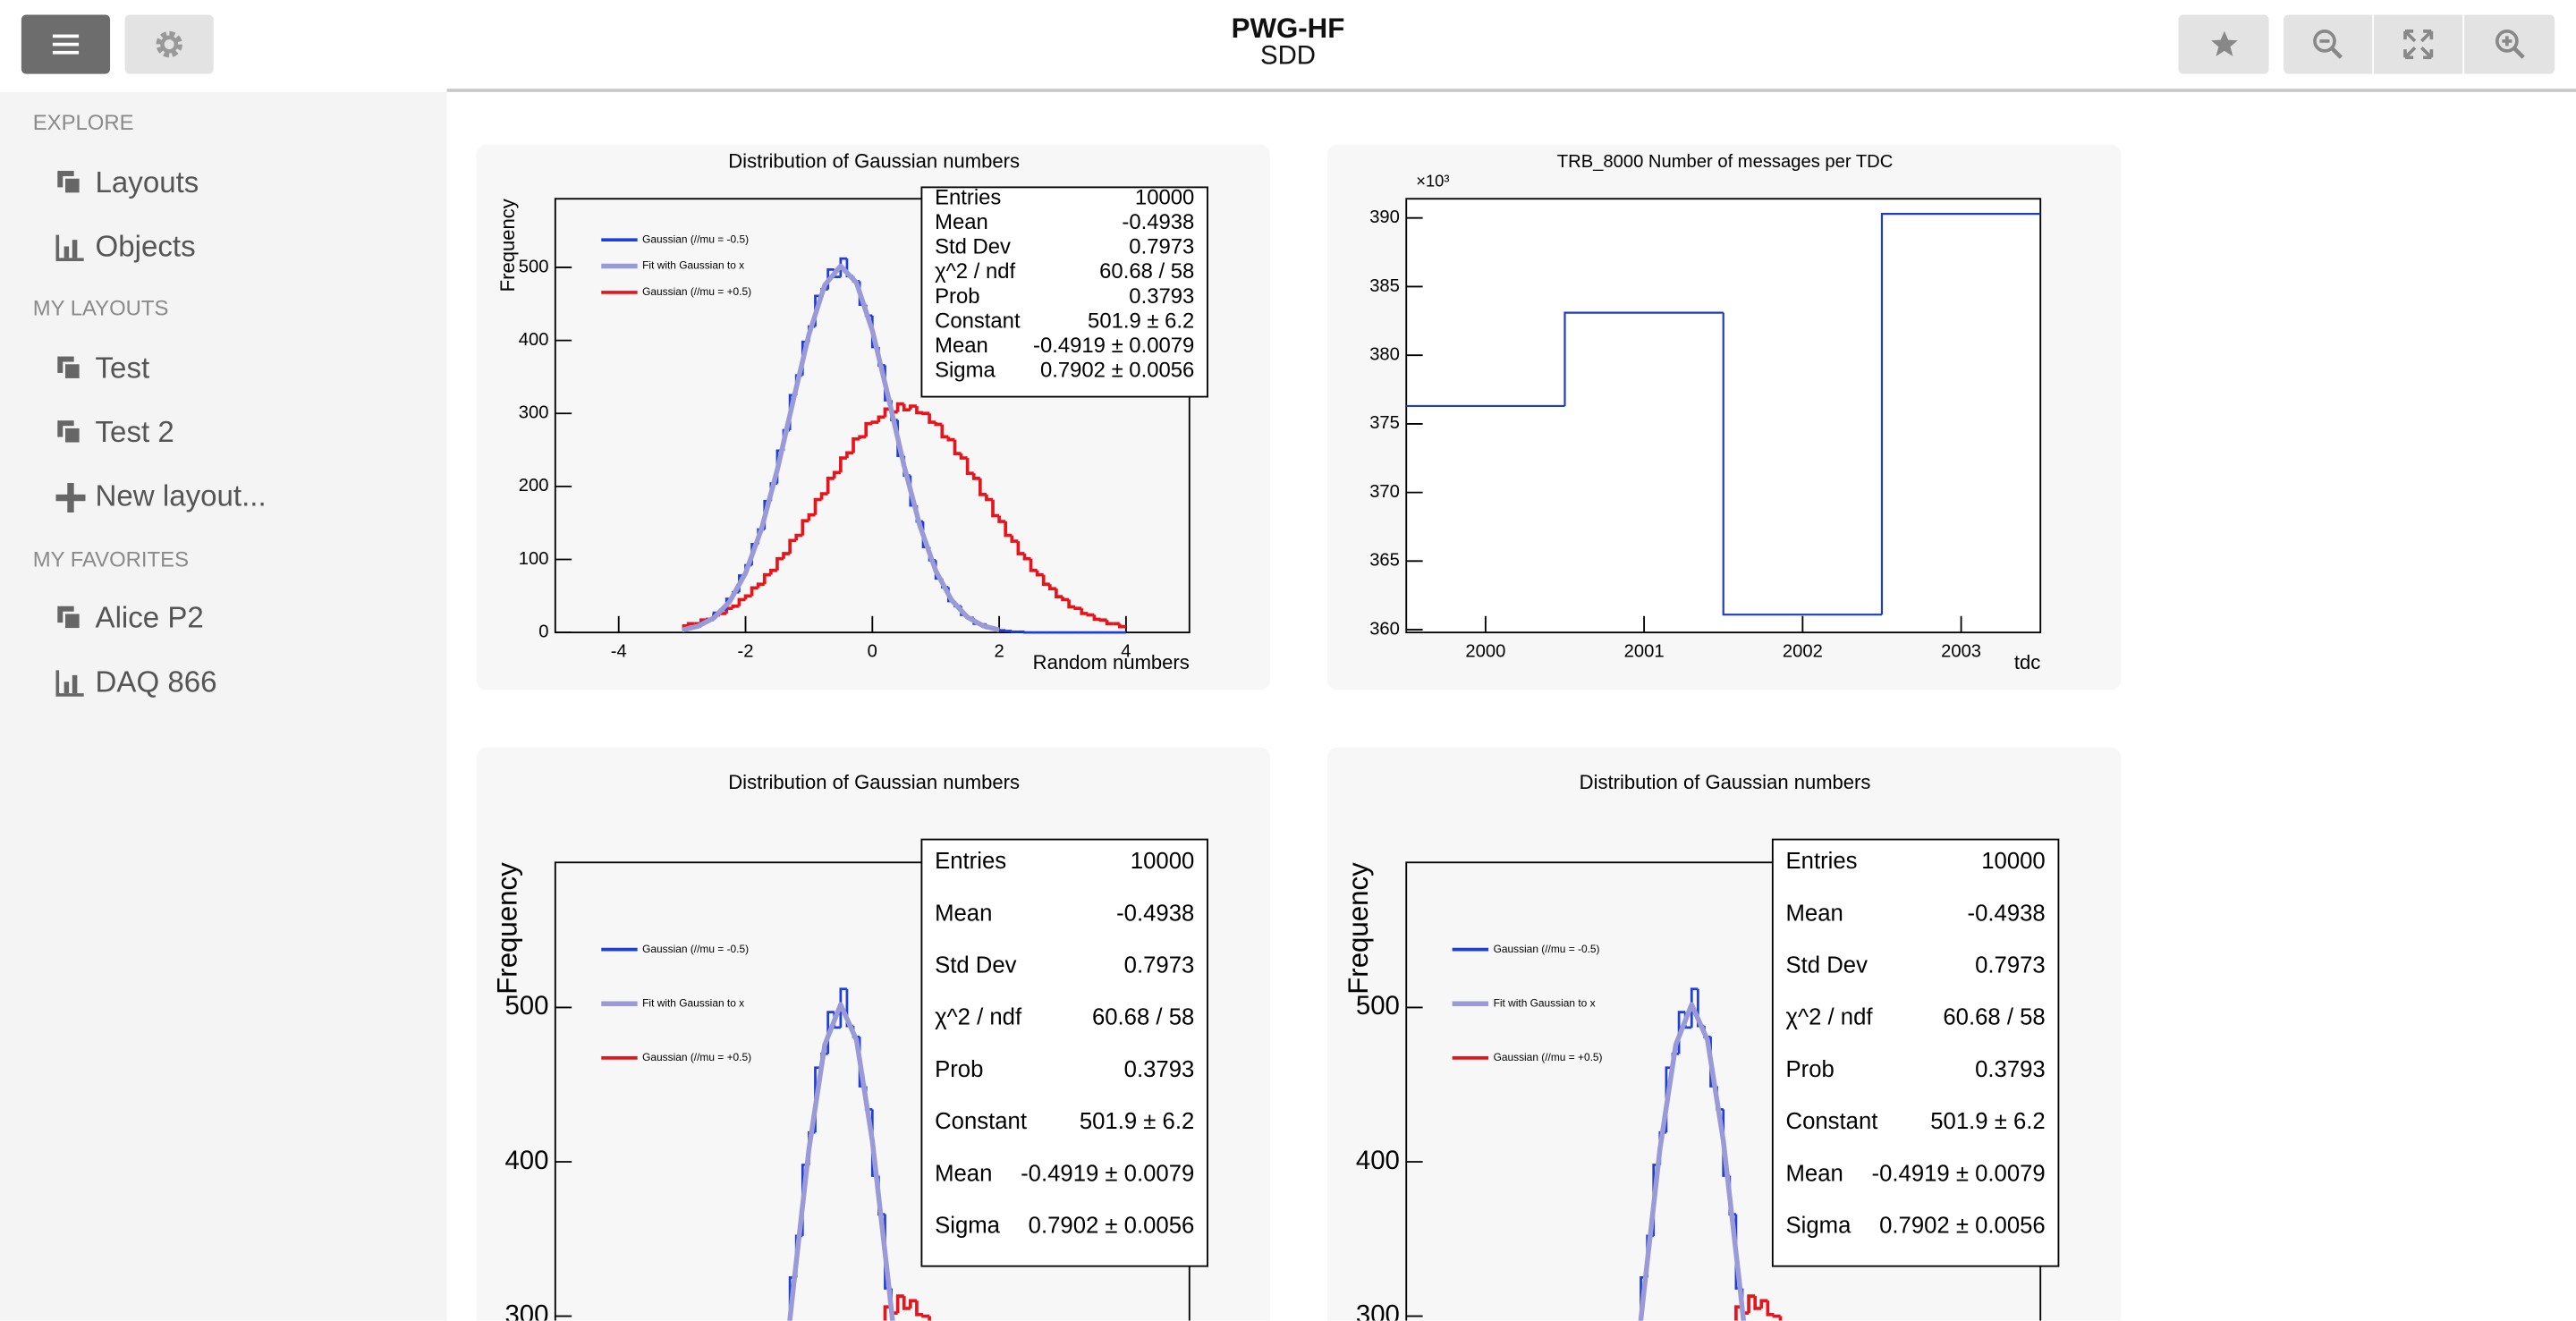 The height and width of the screenshot is (1321, 2576). Describe the element at coordinates (507, 246) in the screenshot. I see `y-axis-label: Frequency` at that location.